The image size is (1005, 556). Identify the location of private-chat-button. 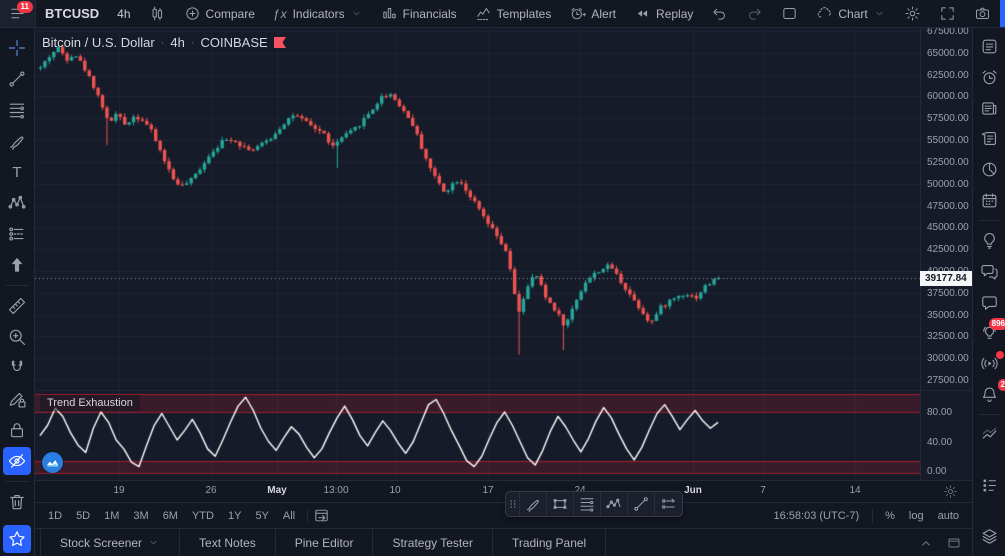
(989, 302).